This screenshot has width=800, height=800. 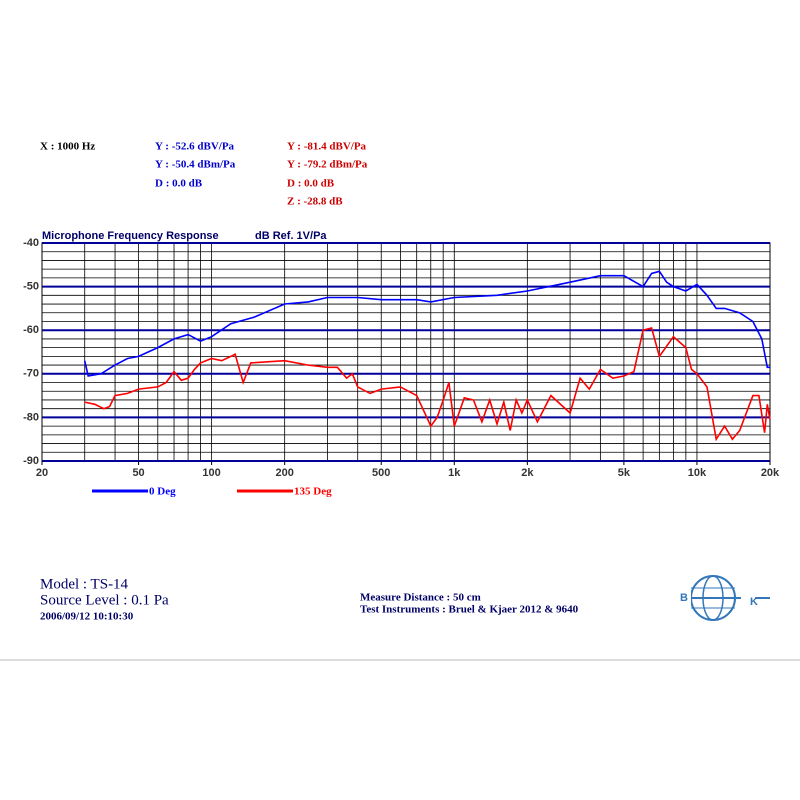 I want to click on x-tick-label: 20k, so click(x=770, y=473).